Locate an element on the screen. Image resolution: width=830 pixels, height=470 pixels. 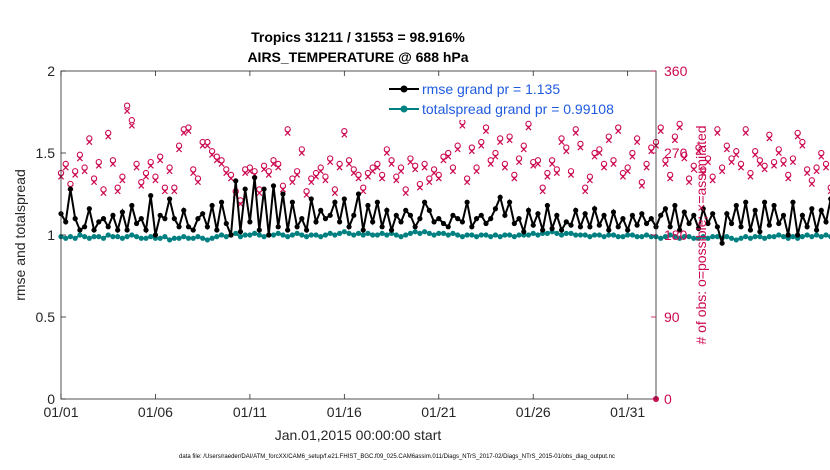
x-tick-label: 01/21 is located at coordinates (438, 412).